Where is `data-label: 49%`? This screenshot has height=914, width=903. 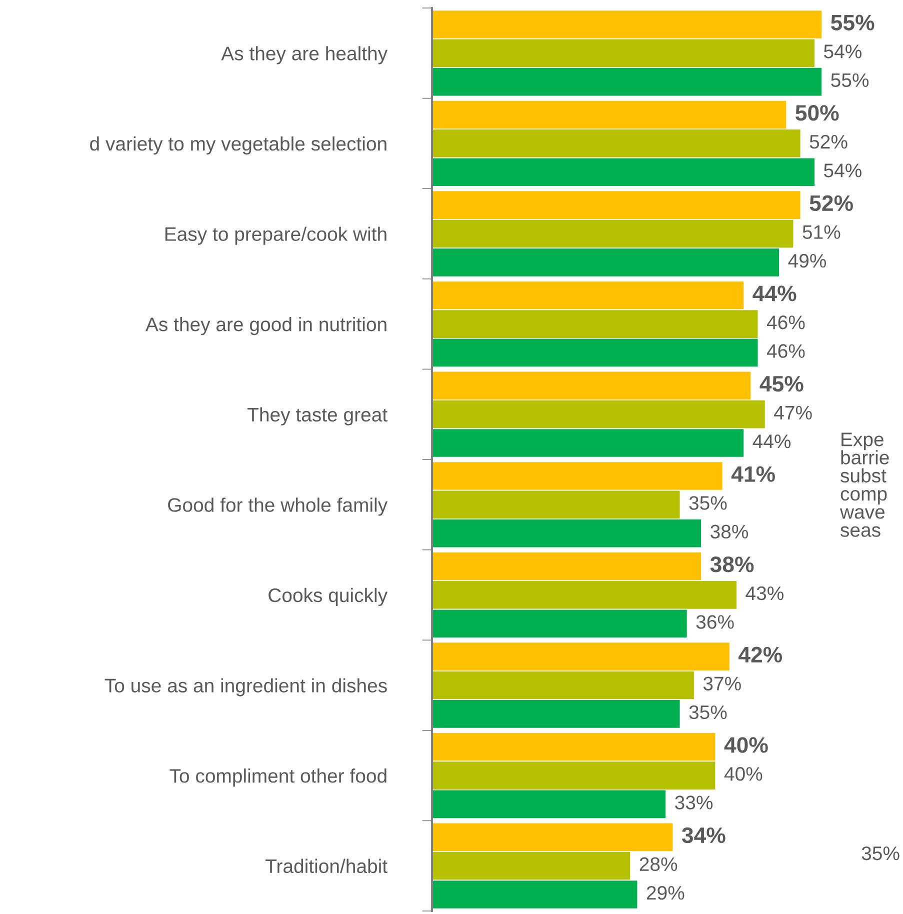
data-label: 49% is located at coordinates (807, 261).